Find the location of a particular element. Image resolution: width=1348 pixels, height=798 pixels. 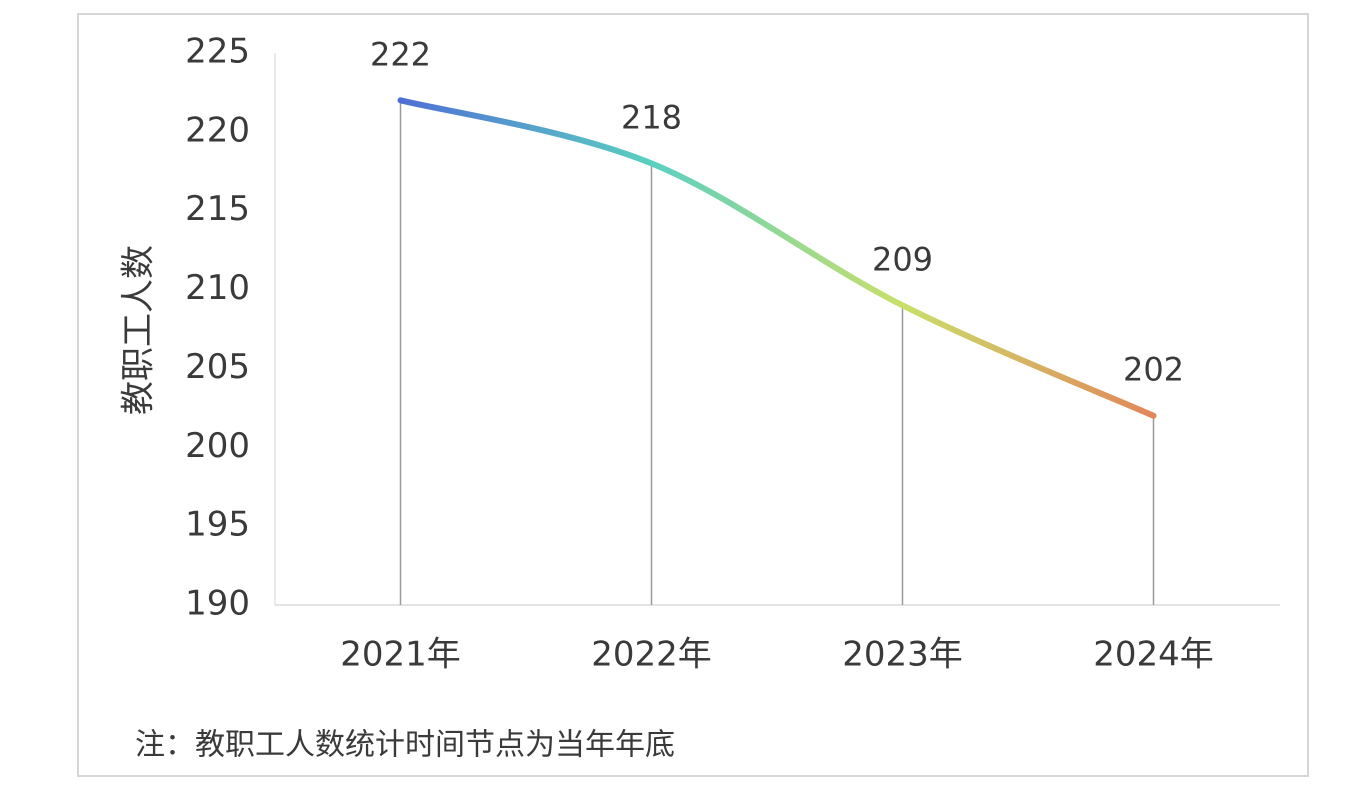

y-tick-label: 195 is located at coordinates (217, 525).